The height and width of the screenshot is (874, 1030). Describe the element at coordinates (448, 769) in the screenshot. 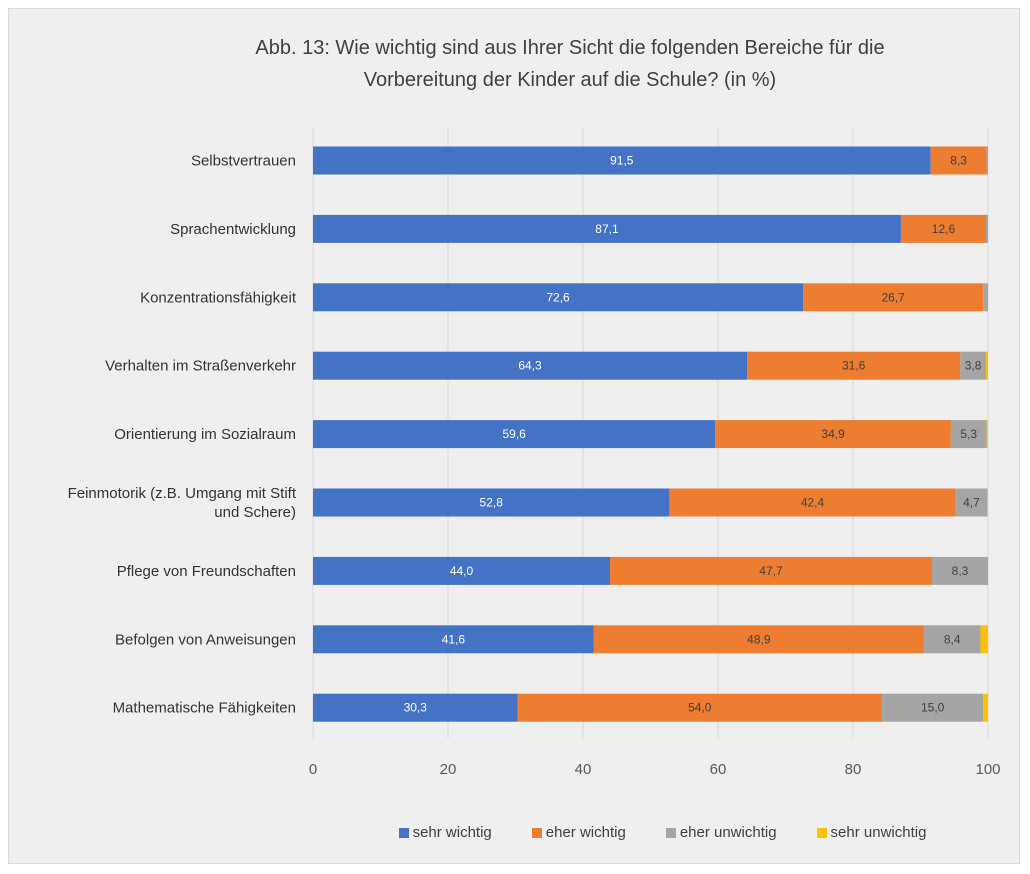

I see `x-tick-label: 20` at that location.